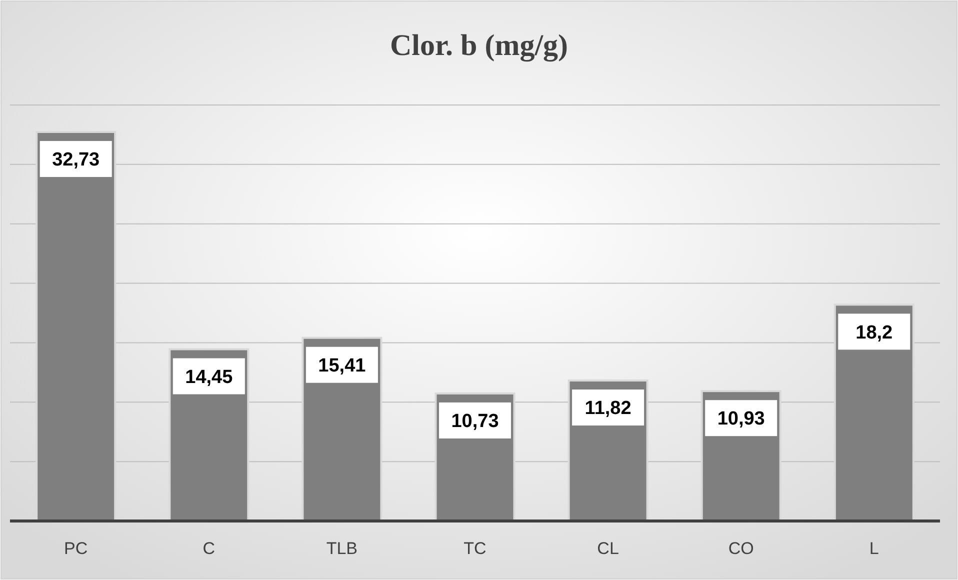  I want to click on x-tick-label: PC, so click(76, 548).